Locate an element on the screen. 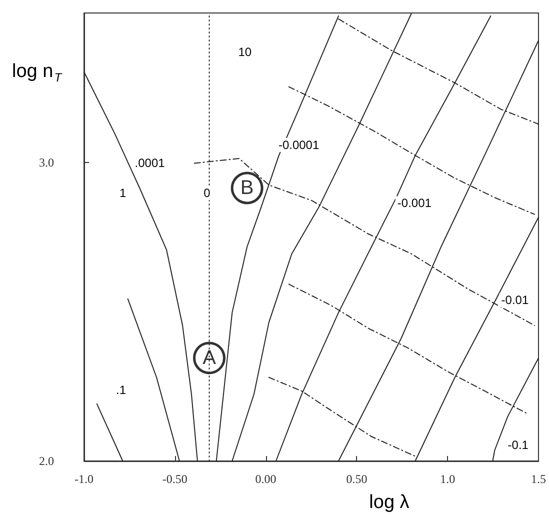  x-tick-label: 0.00 is located at coordinates (265, 479).